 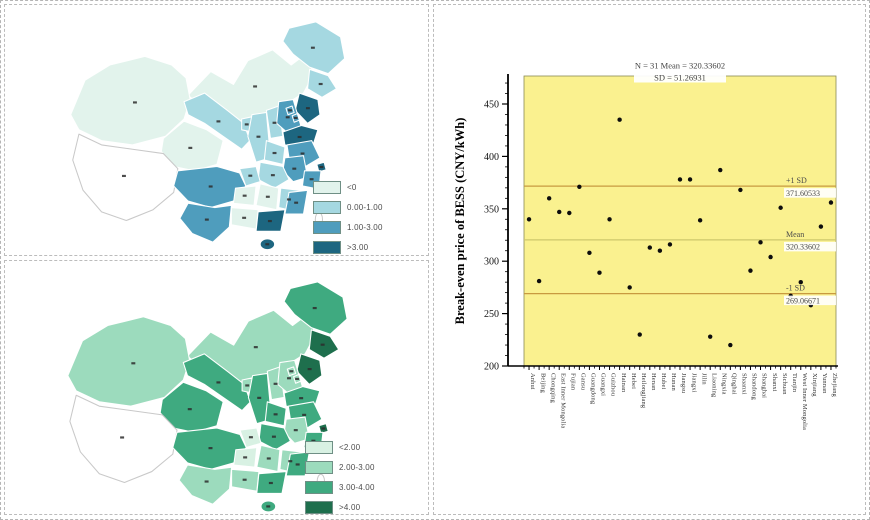 What do you see at coordinates (365, 207) in the screenshot?
I see `legend-label: 0.00-1.00` at bounding box center [365, 207].